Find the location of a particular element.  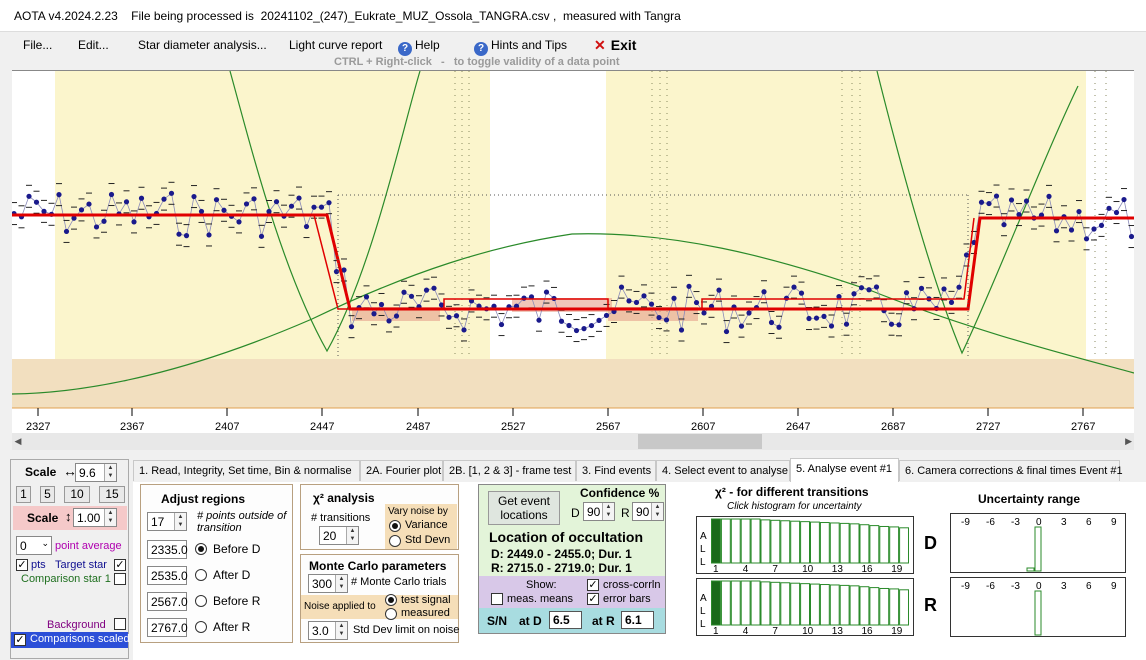

uncertainty-tick: 6 is located at coordinates (1089, 586).